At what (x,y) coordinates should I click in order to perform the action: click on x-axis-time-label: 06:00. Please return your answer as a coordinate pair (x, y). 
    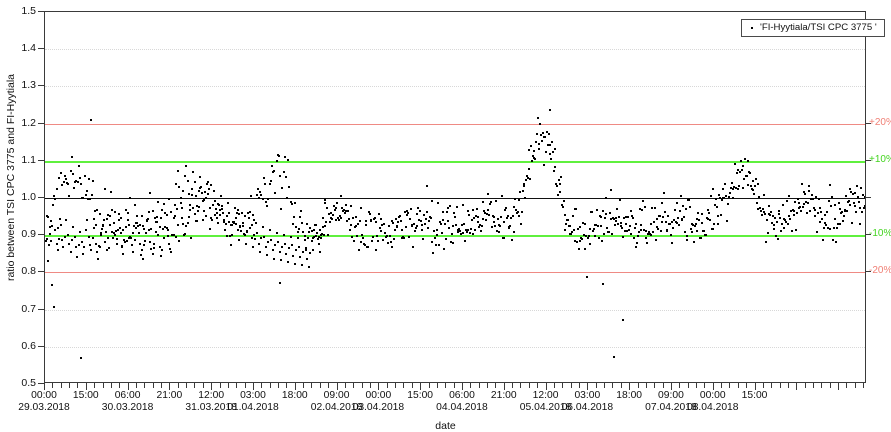
    Looking at the image, I should click on (462, 395).